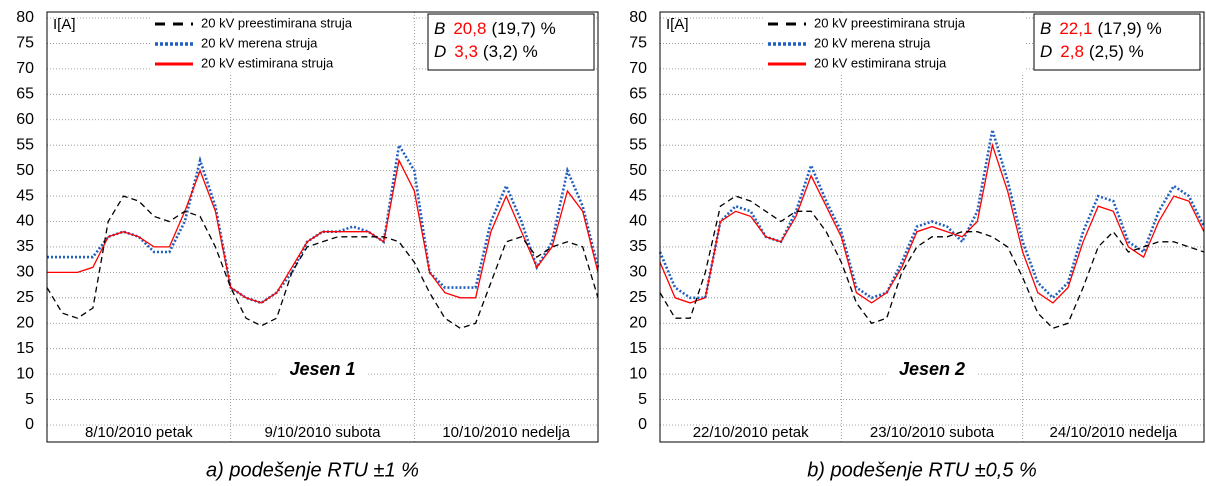  What do you see at coordinates (523, 28) in the screenshot?
I see `stat-base: (19,7) %` at bounding box center [523, 28].